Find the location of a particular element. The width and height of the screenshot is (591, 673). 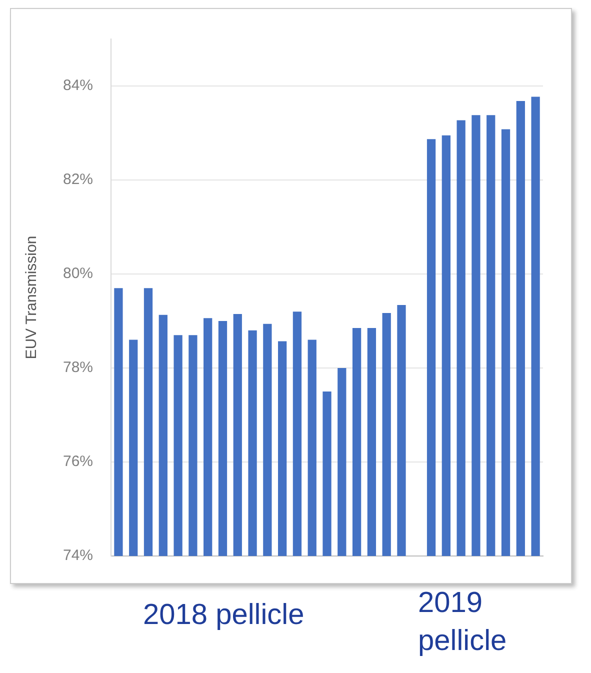

text: 2018 pellicle is located at coordinates (224, 615).